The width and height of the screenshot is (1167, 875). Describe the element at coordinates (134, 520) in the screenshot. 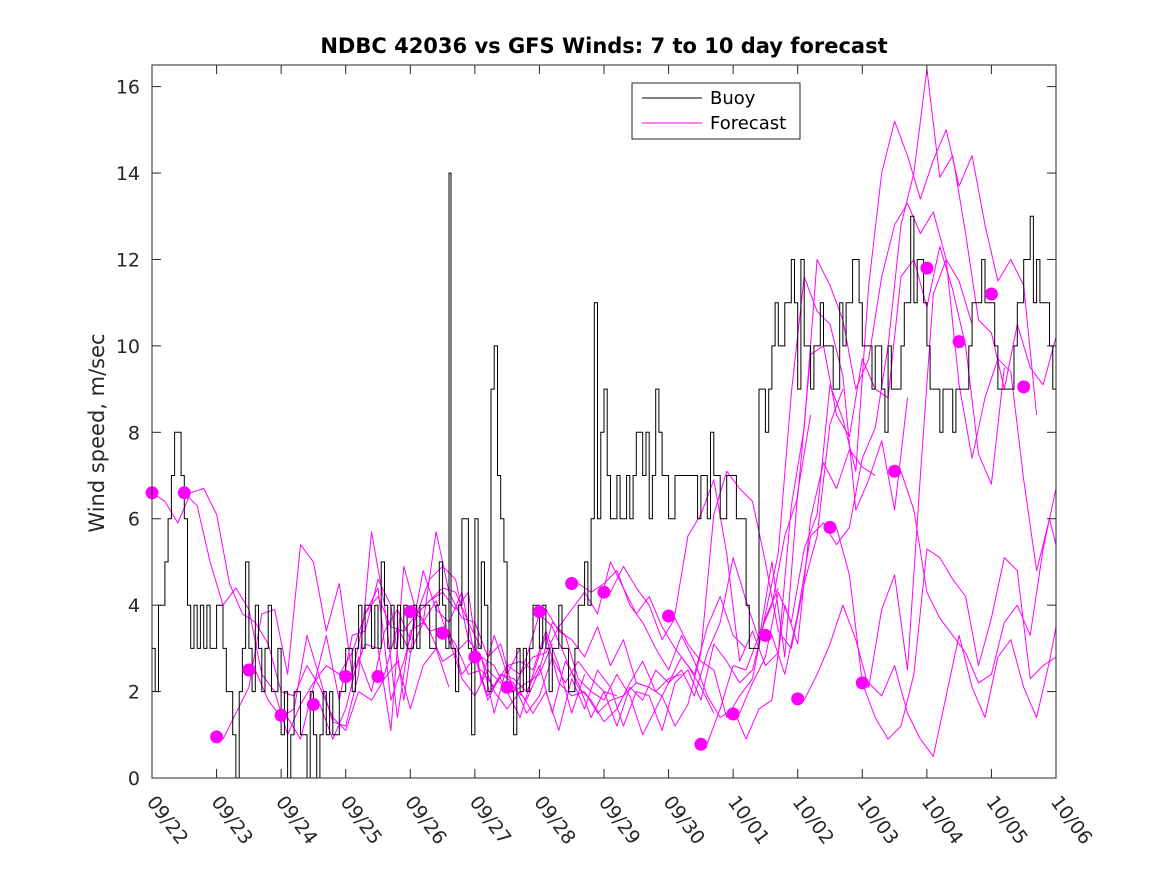

I see `y-tick-label: 6` at that location.